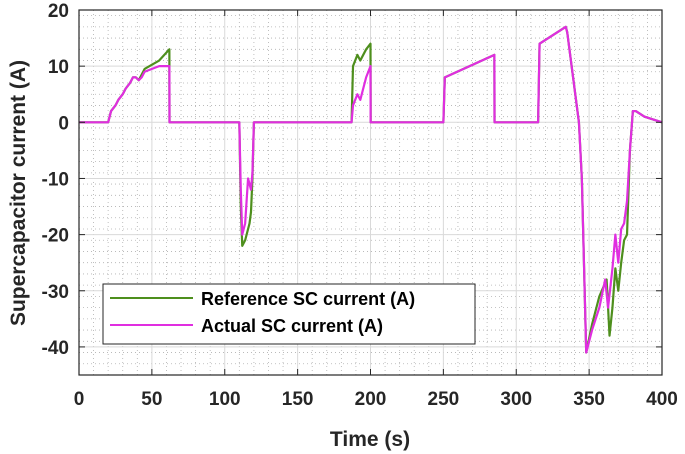 The image size is (685, 454). I want to click on y-tick-label: 20, so click(58, 11).